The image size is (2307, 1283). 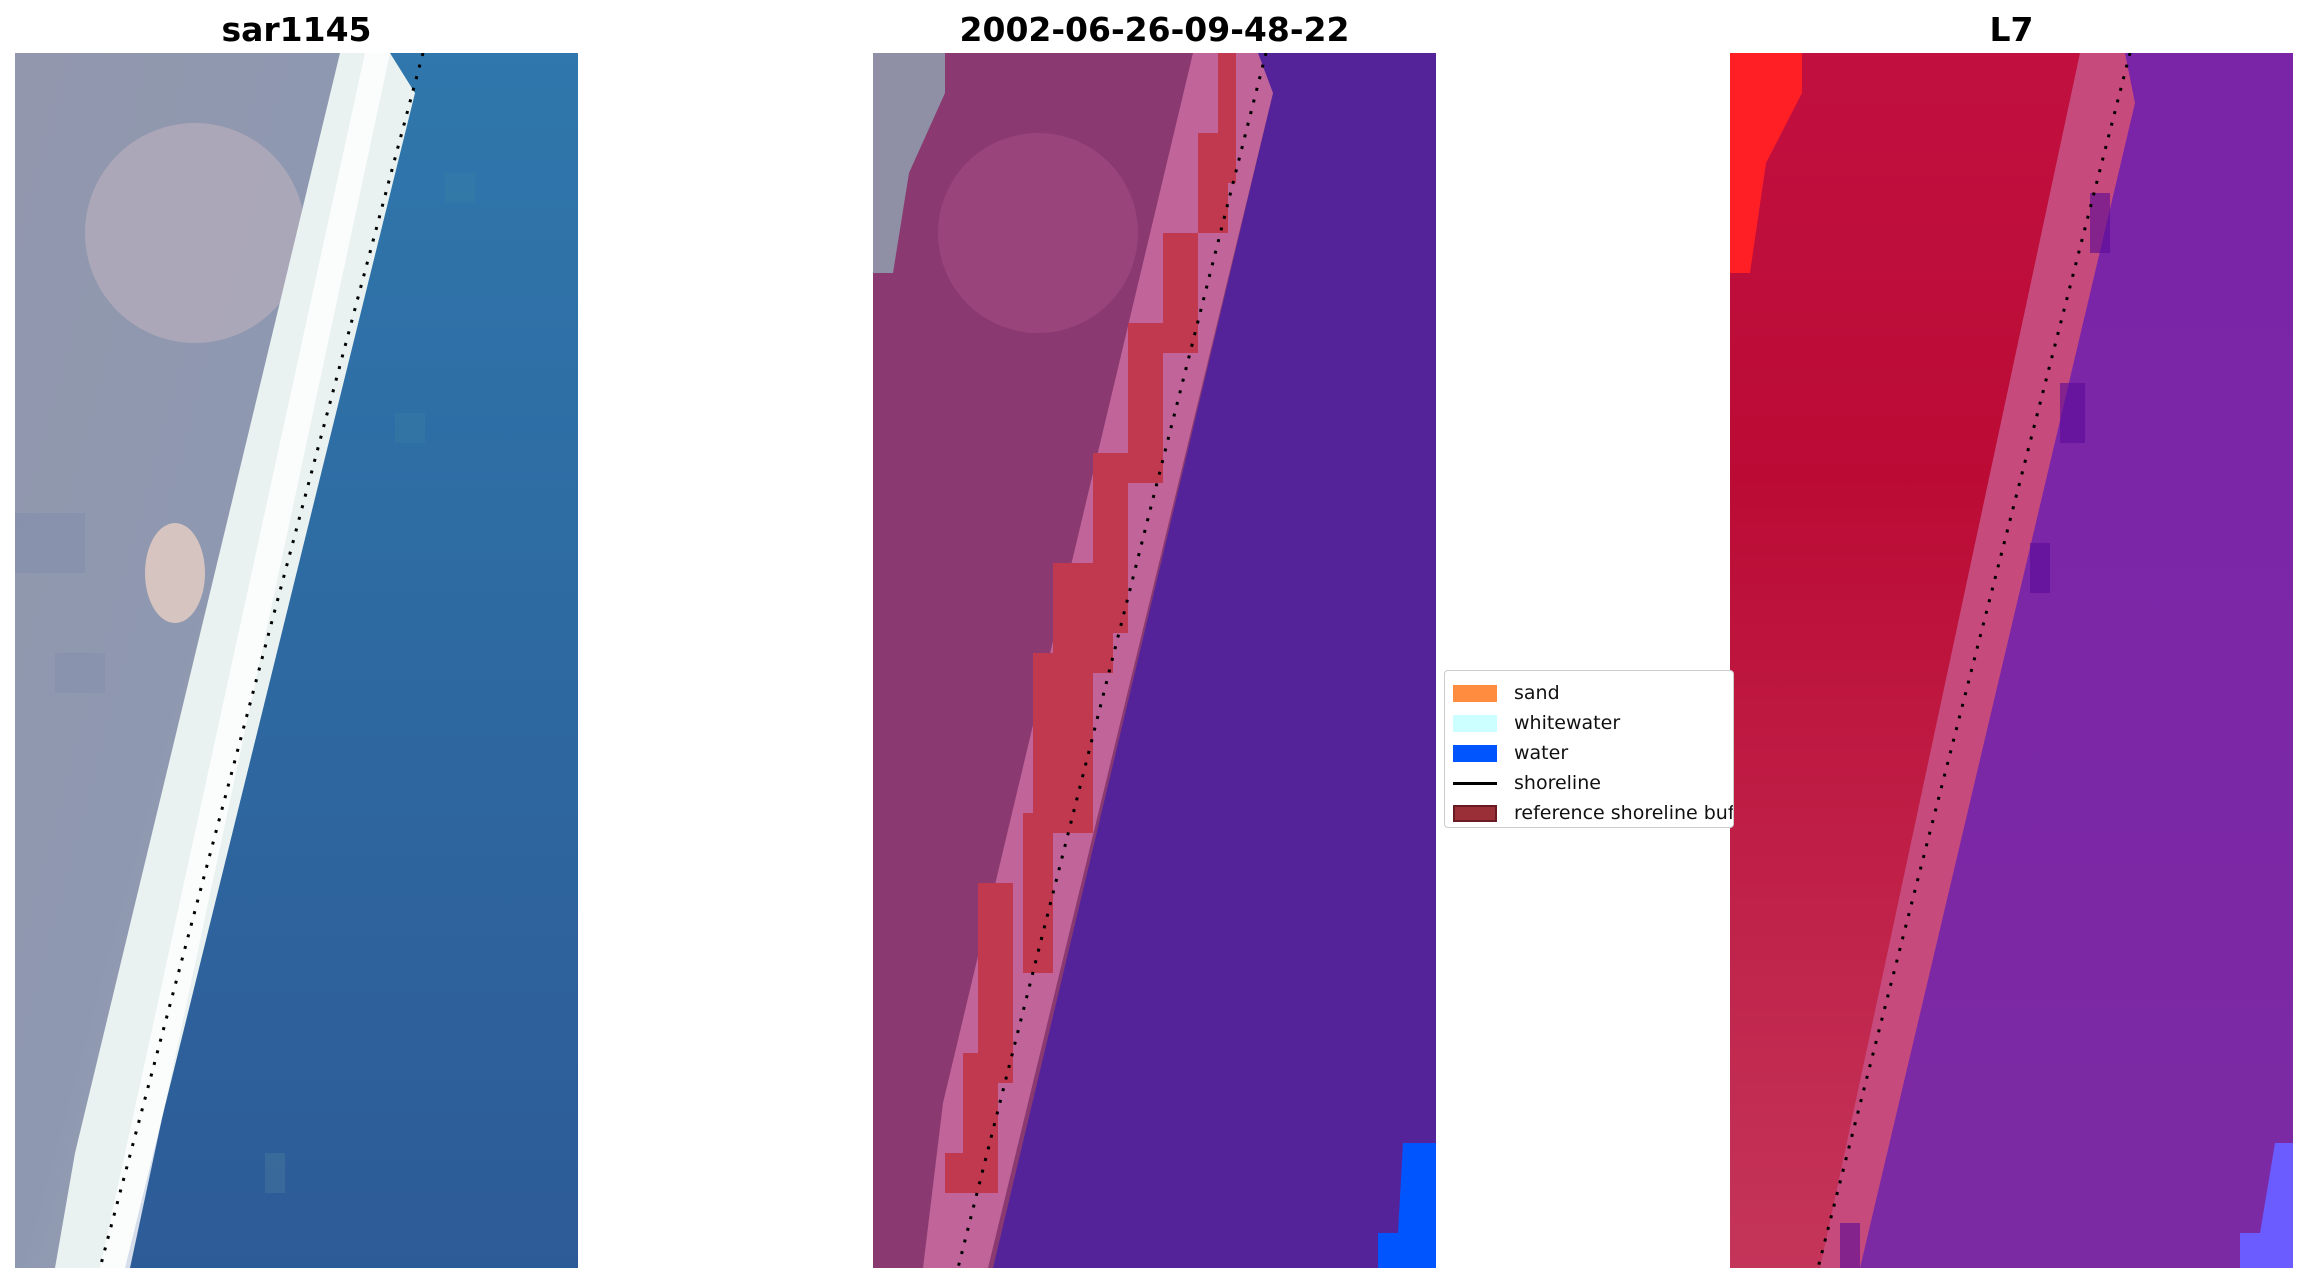 I want to click on buffer-blocks, so click(x=1090, y=623).